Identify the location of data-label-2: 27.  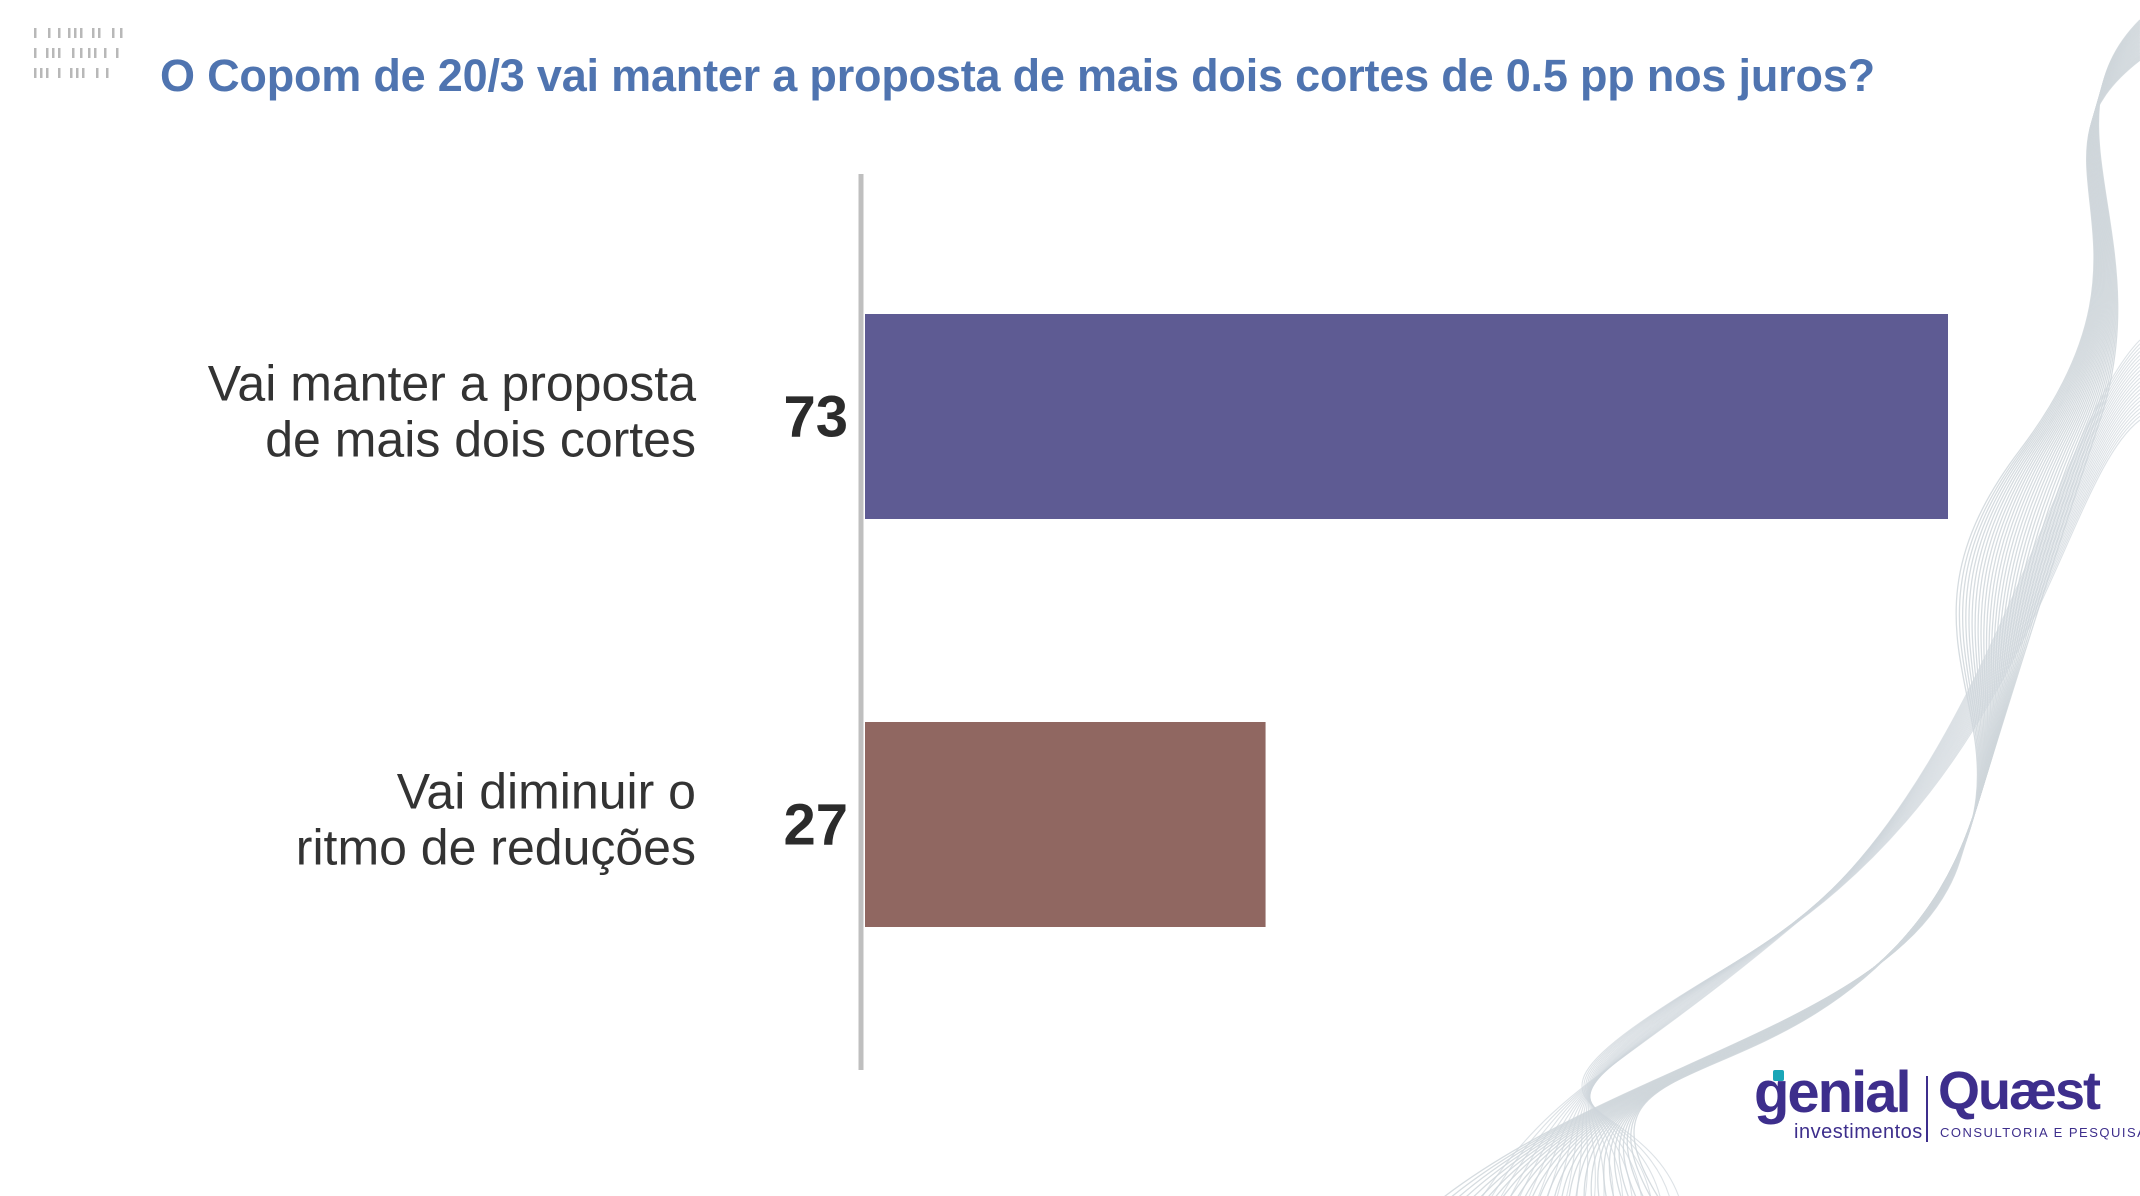
(815, 825).